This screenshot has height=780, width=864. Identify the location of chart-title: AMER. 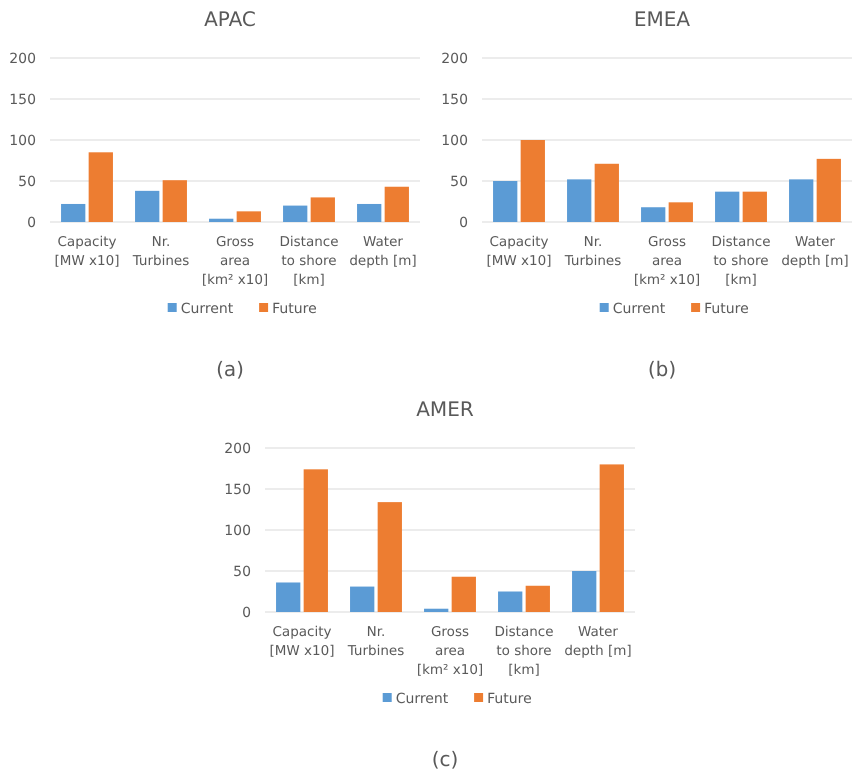
(445, 409).